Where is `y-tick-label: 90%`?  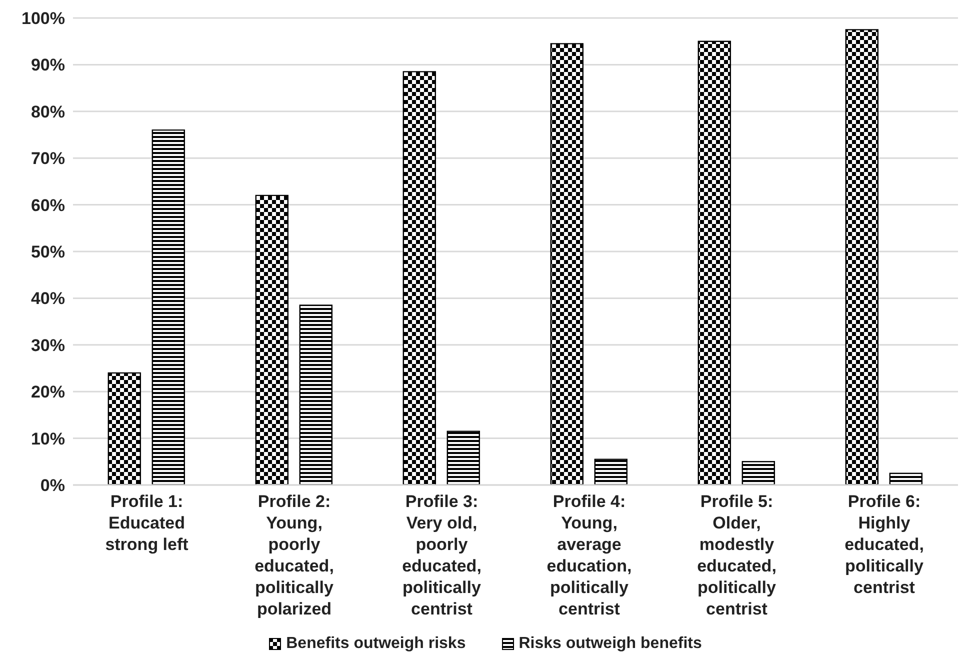 y-tick-label: 90% is located at coordinates (47, 65).